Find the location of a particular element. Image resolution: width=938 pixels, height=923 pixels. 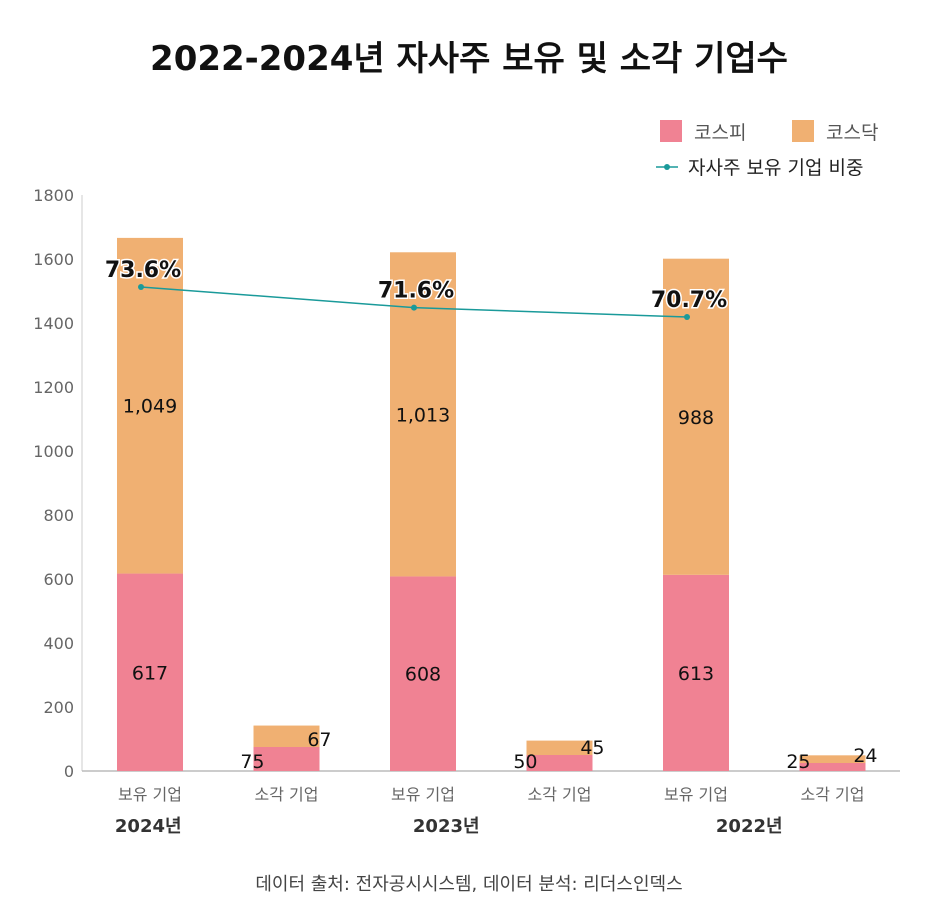

data-label-kosdaq: 1,049 is located at coordinates (150, 407).